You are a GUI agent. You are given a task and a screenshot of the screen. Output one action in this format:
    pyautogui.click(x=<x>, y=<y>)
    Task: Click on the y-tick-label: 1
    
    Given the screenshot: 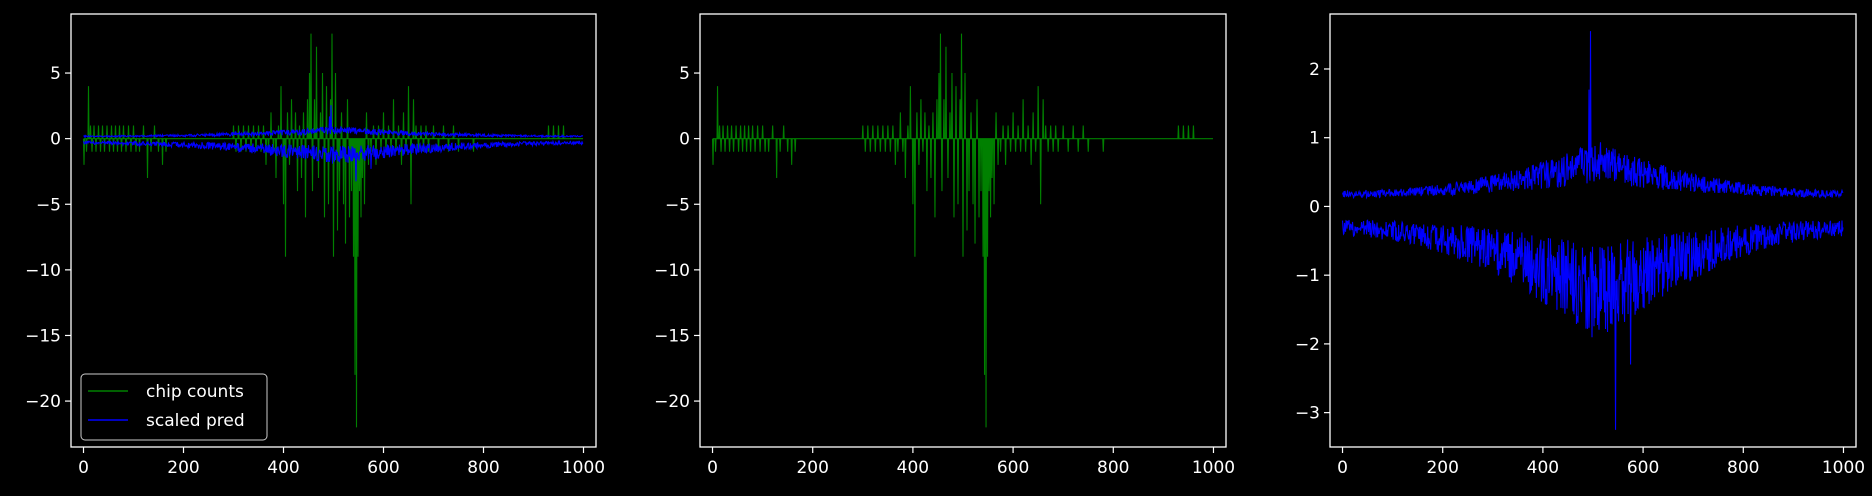 What is the action you would take?
    pyautogui.click(x=1314, y=139)
    